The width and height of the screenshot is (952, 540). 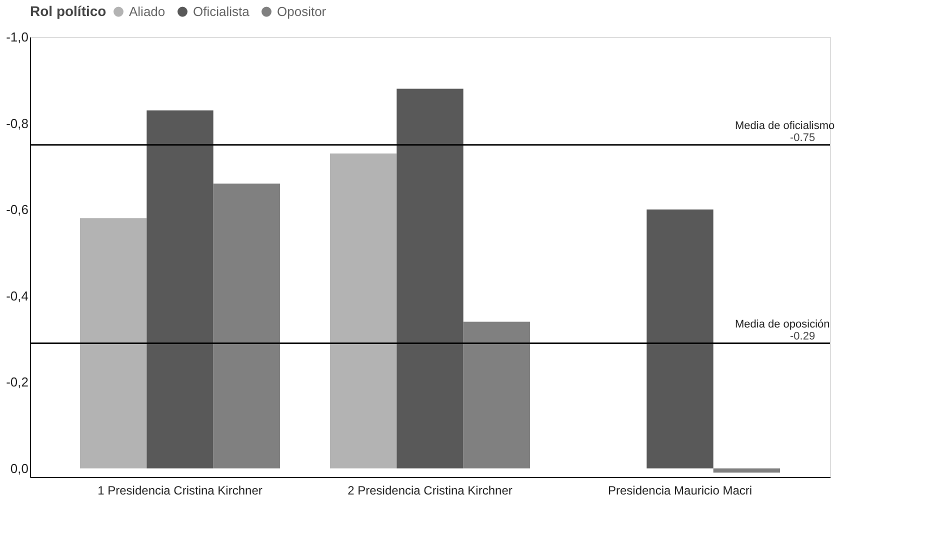 I want to click on y-tick-label: -0,4, so click(x=17, y=296).